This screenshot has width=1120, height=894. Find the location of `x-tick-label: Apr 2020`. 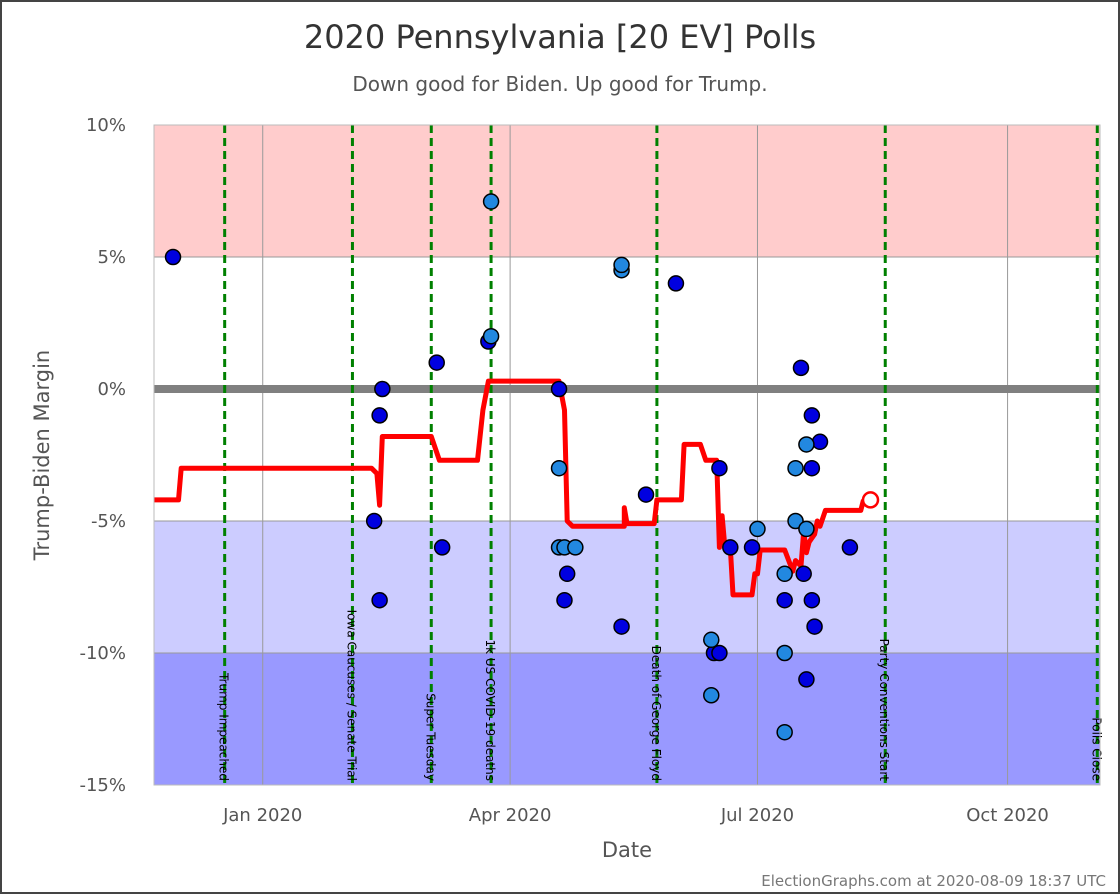

x-tick-label: Apr 2020 is located at coordinates (510, 815).